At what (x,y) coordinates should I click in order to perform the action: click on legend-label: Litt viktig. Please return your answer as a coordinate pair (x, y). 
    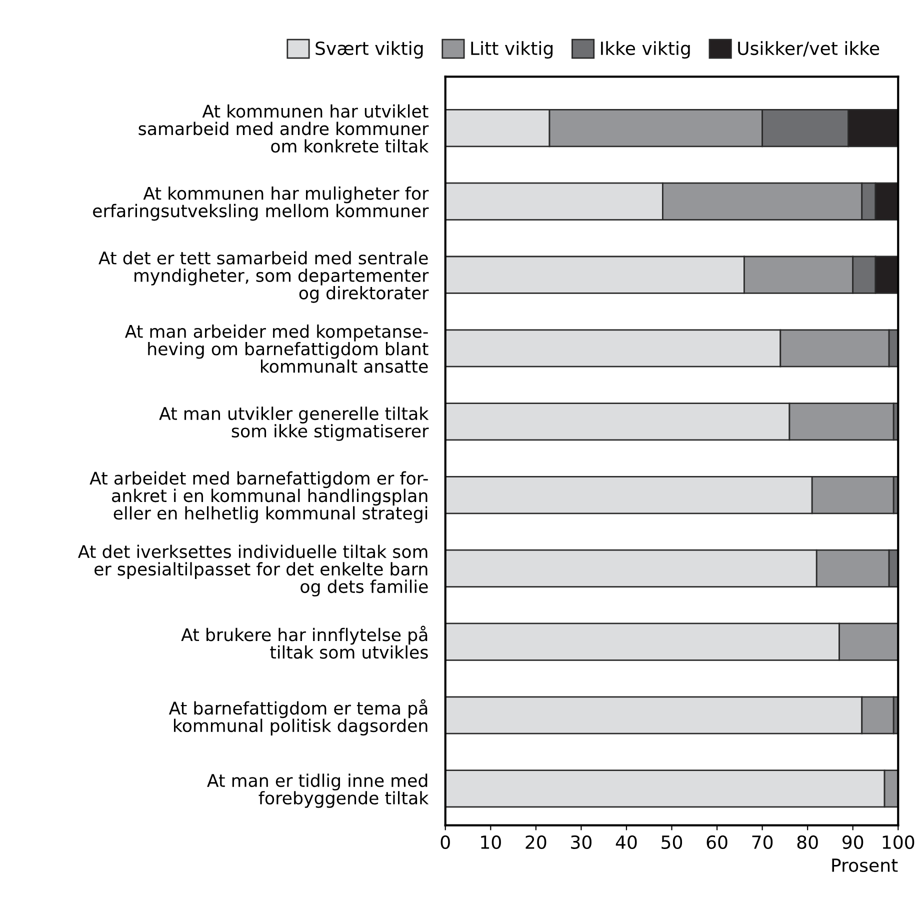
    Looking at the image, I should click on (512, 50).